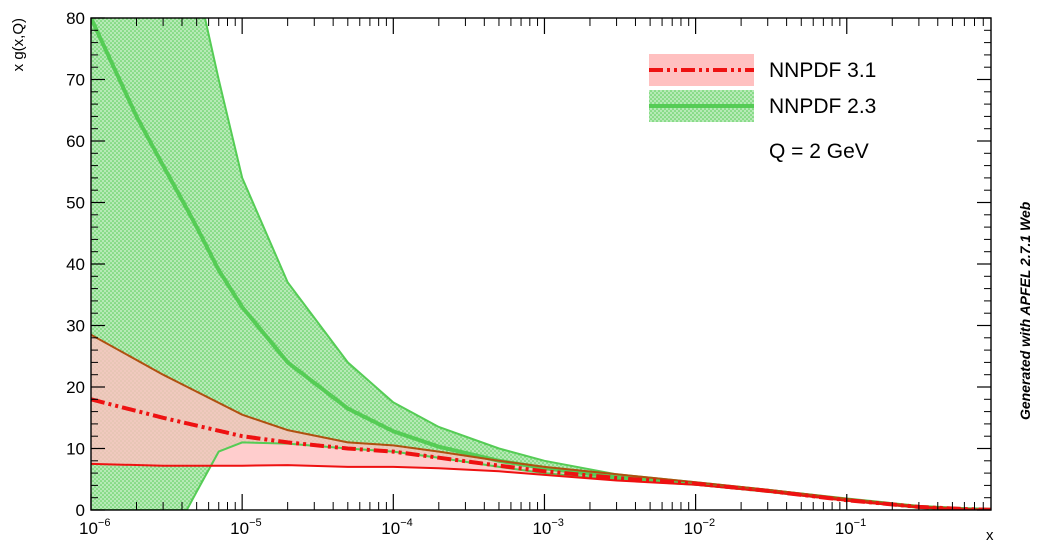 The width and height of the screenshot is (1039, 551). Describe the element at coordinates (822, 70) in the screenshot. I see `legend-label-nnpdf-3-1: NNPDF 3.1` at that location.